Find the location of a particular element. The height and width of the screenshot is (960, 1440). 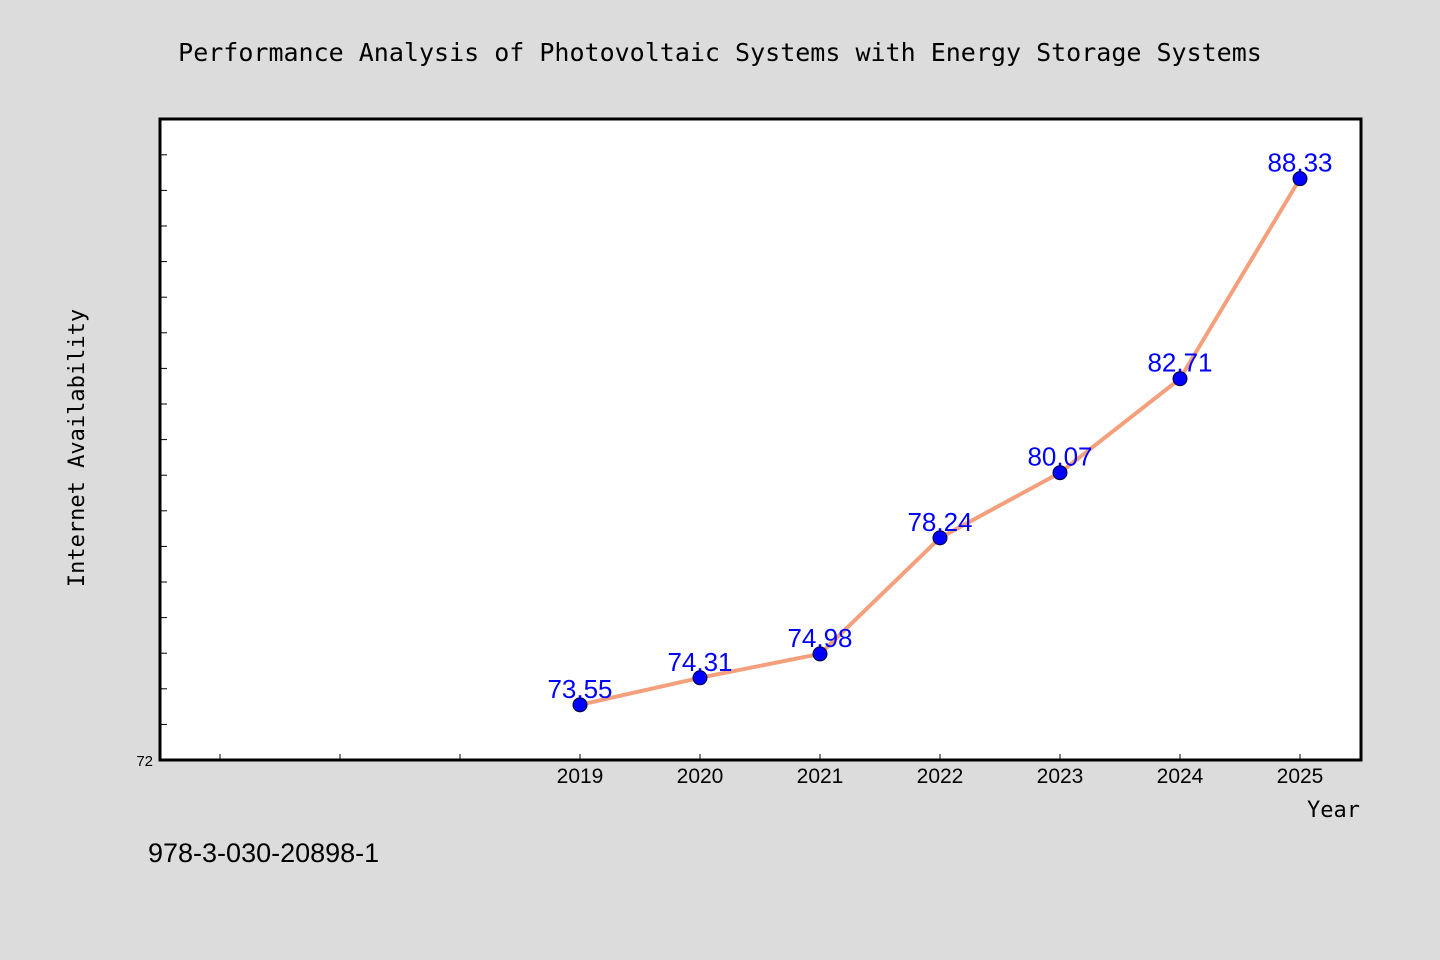

data-label: 73.55 is located at coordinates (579, 689).